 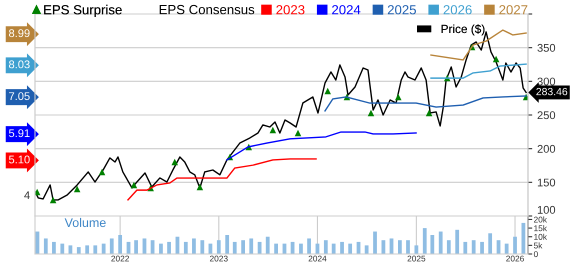 What do you see at coordinates (219, 259) in the screenshot?
I see `x-tick-label: 2023` at bounding box center [219, 259].